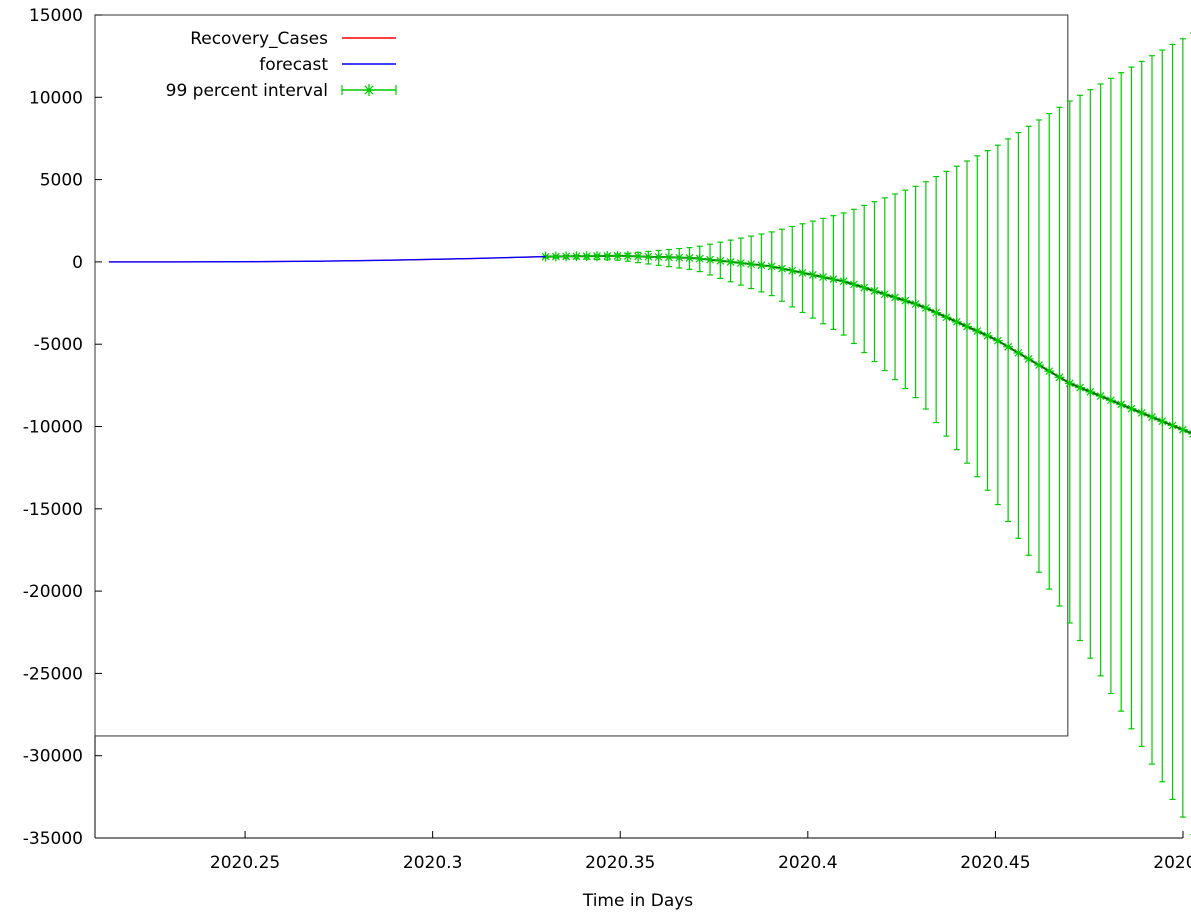 The width and height of the screenshot is (1191, 916). What do you see at coordinates (53, 510) in the screenshot?
I see `y-tick-label: -15000` at bounding box center [53, 510].